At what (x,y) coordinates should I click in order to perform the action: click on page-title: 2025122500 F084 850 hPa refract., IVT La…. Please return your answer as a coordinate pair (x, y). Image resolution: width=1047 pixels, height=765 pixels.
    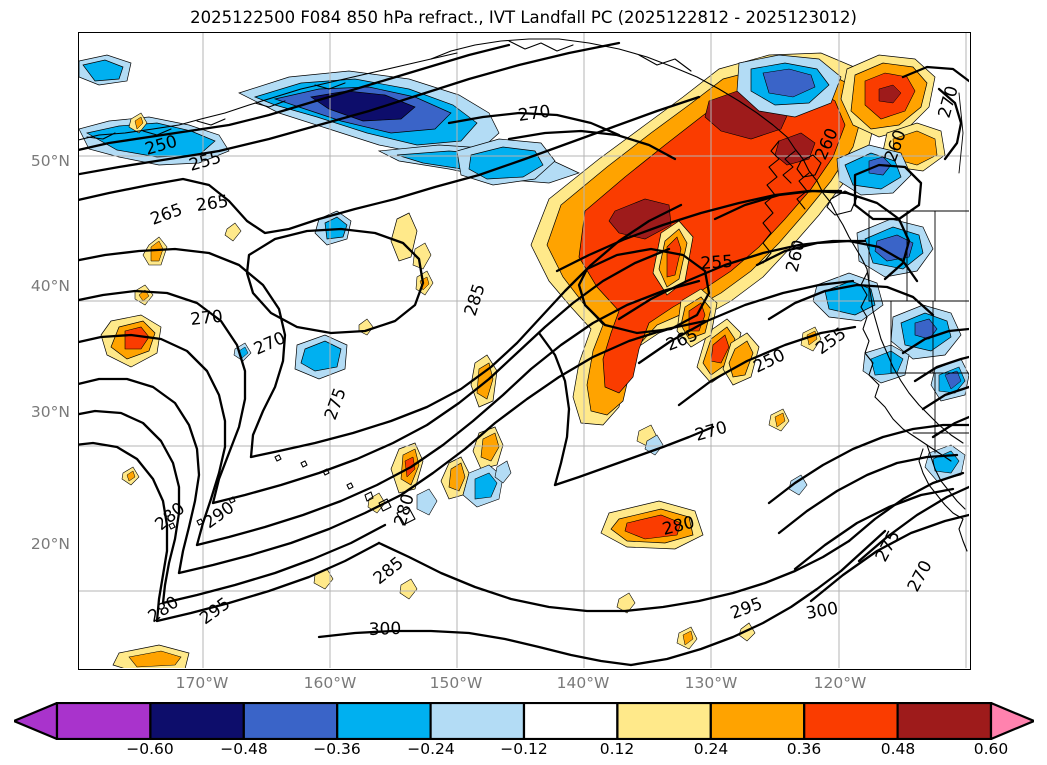
    Looking at the image, I should click on (523, 17).